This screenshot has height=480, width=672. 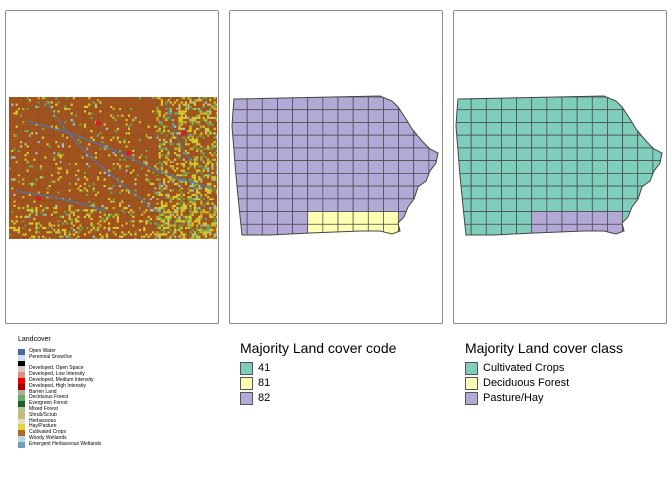 I want to click on state-outline, so click(x=335, y=165).